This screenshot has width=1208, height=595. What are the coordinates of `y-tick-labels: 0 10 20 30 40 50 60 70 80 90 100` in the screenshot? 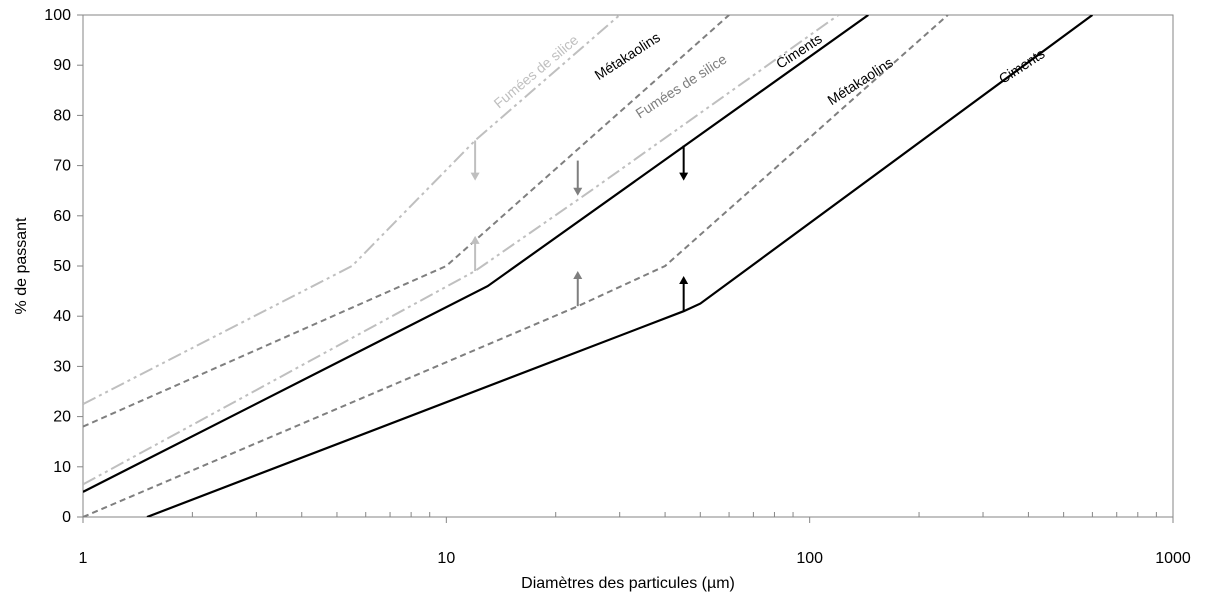 It's located at (57, 266).